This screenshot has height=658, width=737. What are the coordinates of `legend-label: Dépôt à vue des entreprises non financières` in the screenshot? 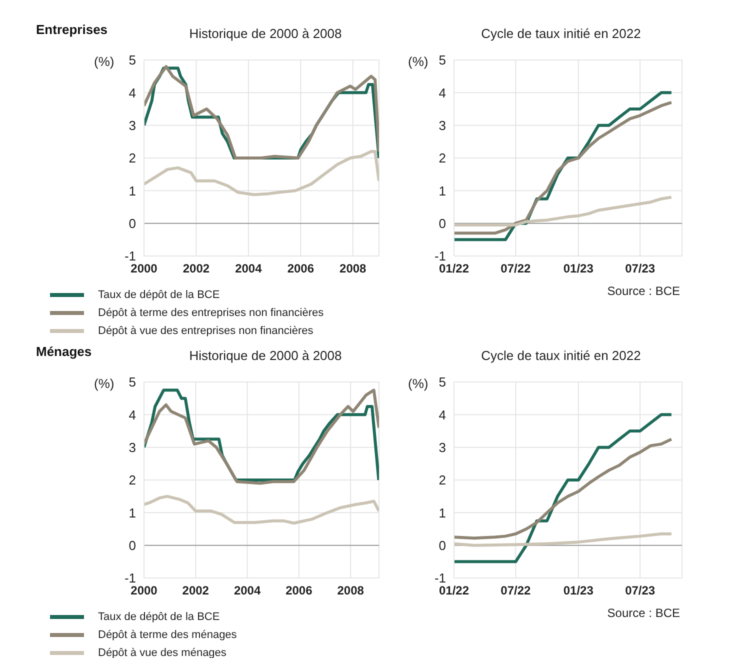 It's located at (206, 331).